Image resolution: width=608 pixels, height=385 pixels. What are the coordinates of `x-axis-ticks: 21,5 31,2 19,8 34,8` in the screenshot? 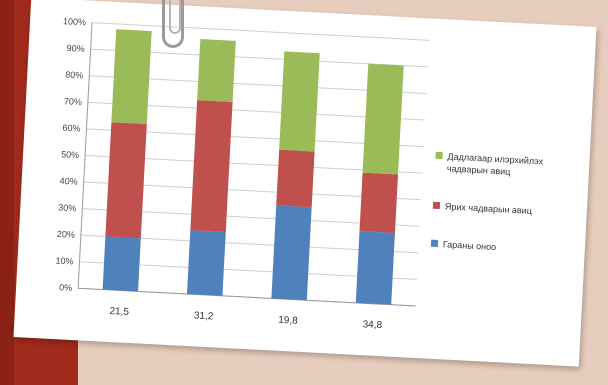 It's located at (246, 318).